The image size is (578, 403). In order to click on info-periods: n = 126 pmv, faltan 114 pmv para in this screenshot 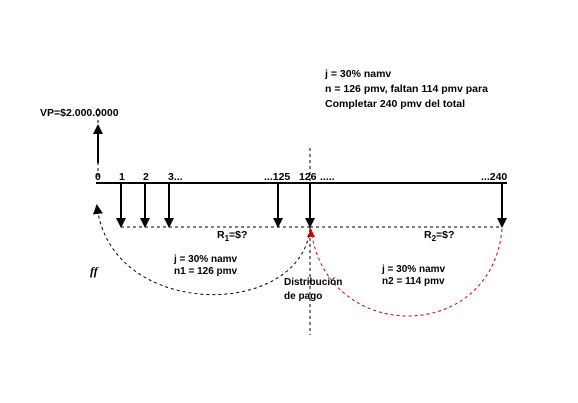, I will do `click(406, 89)`.